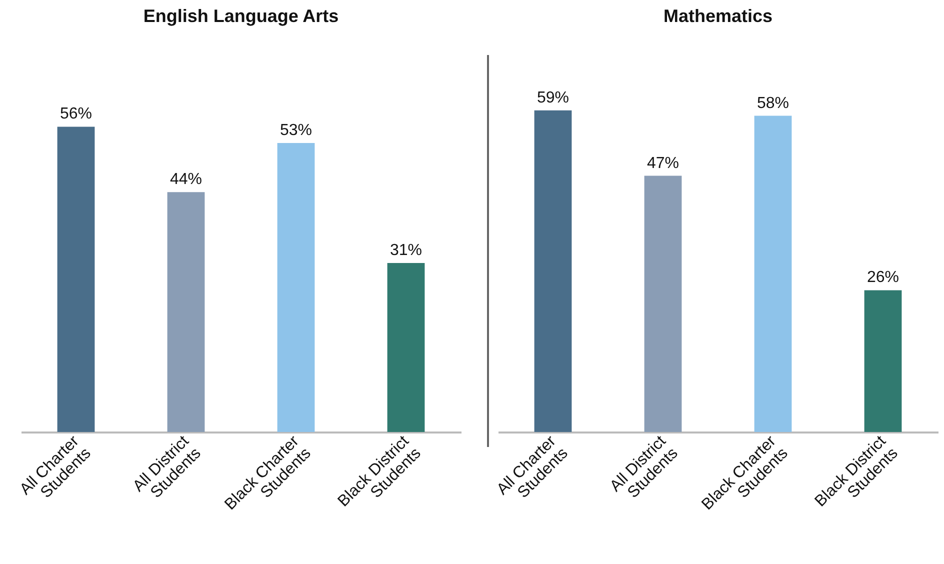 The width and height of the screenshot is (944, 564). Describe the element at coordinates (186, 179) in the screenshot. I see `data-label: 44%` at that location.